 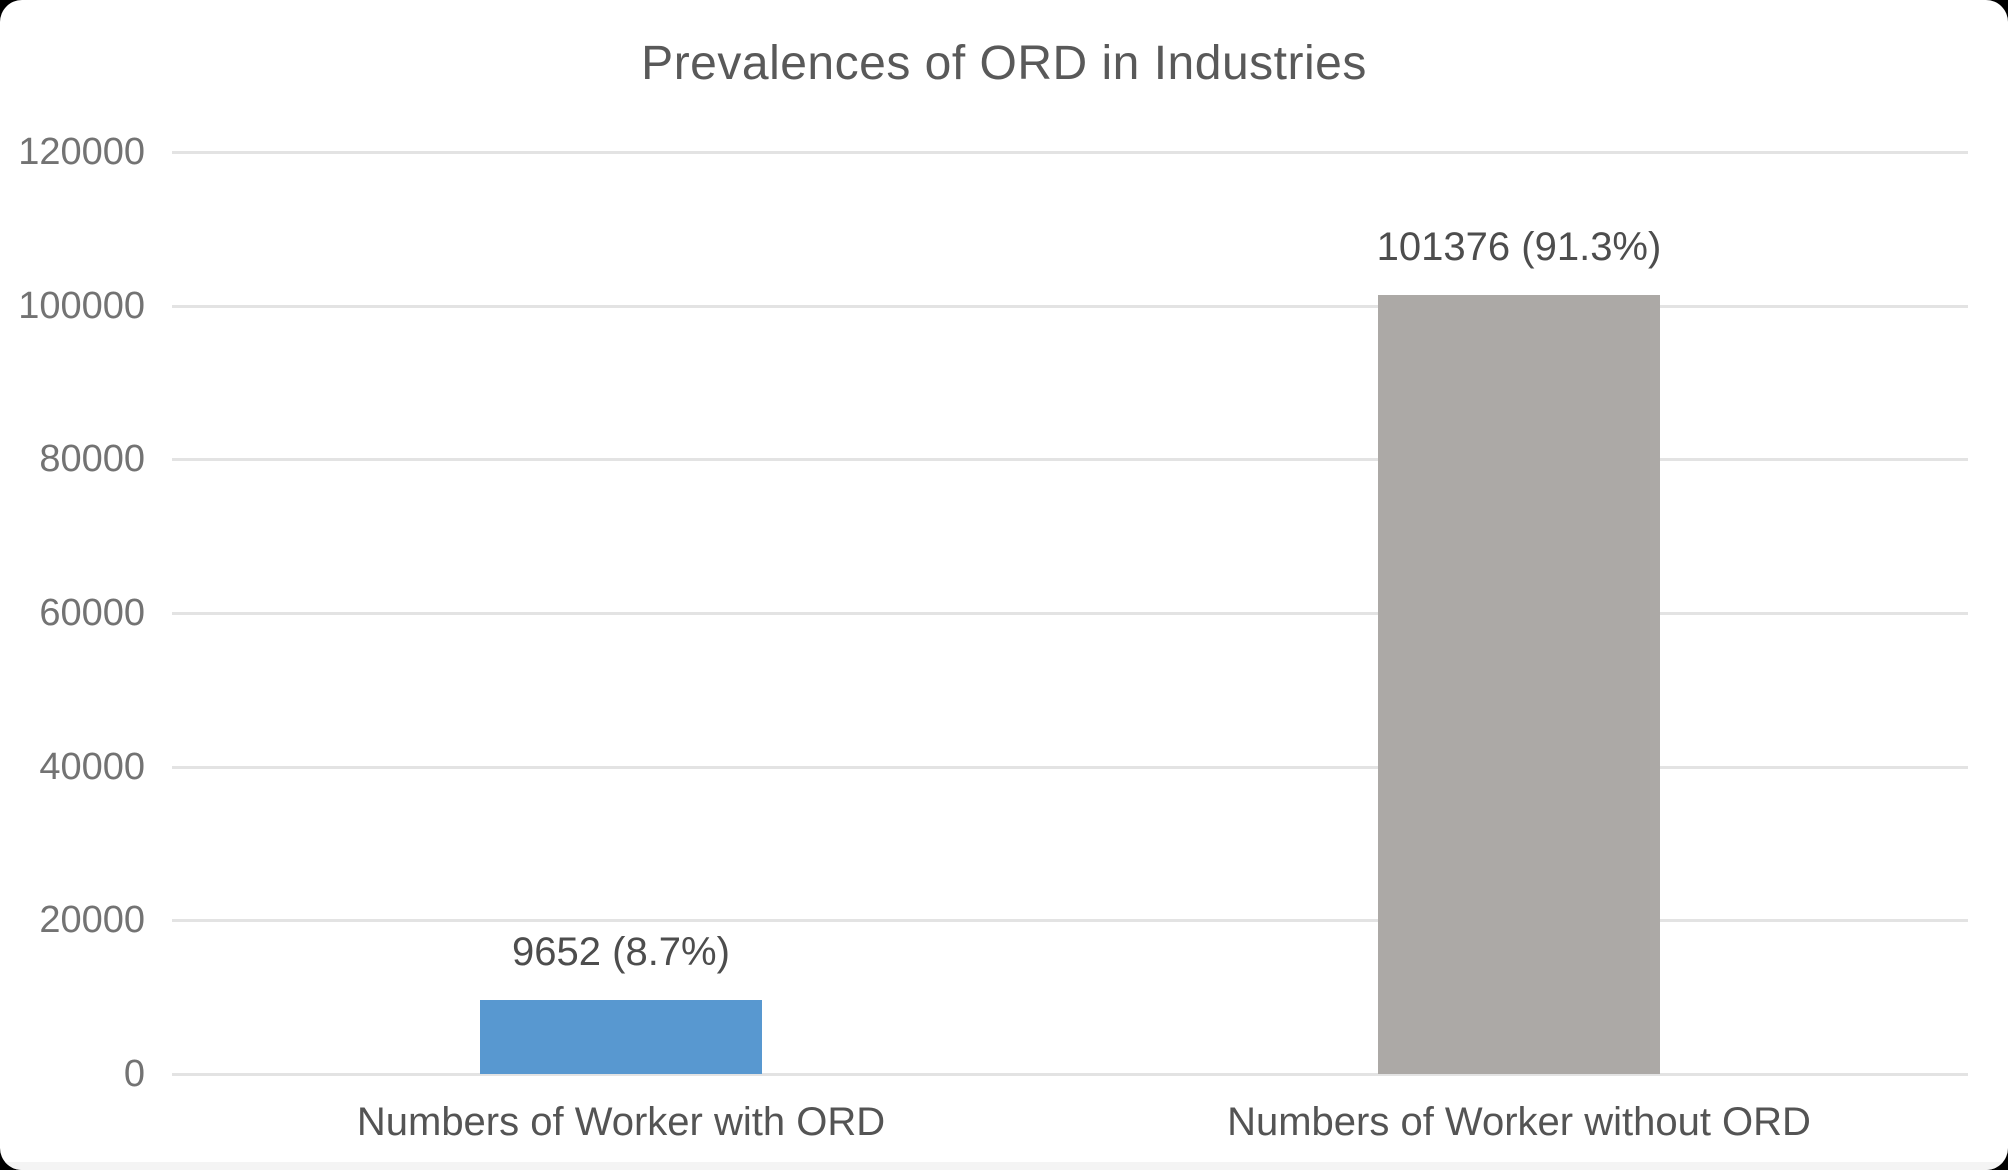 I want to click on y-tick-label-40000: 40000, so click(x=92, y=766).